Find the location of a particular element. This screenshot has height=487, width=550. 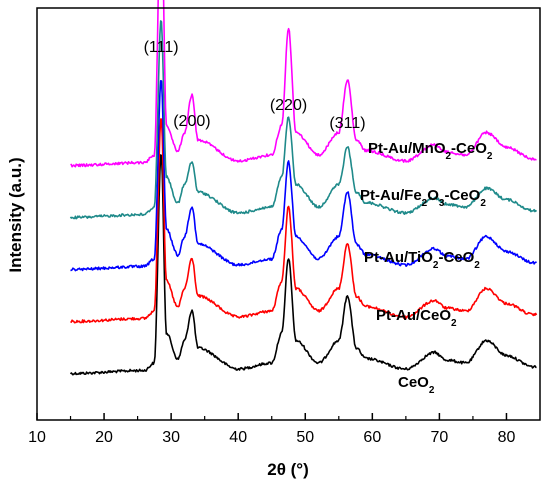

series-label-2: Pt-Au/TiO2-CeO2 is located at coordinates (422, 260).